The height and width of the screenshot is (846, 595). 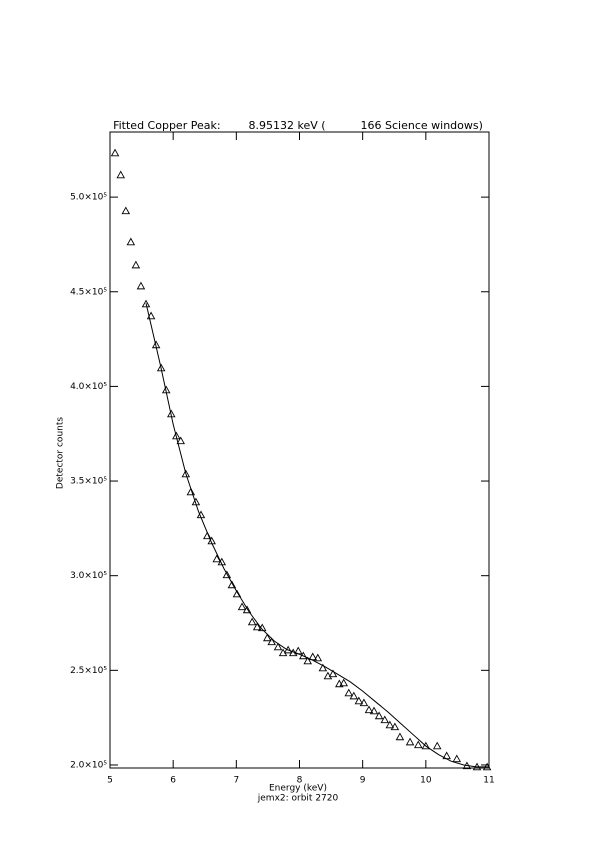 What do you see at coordinates (88, 576) in the screenshot?
I see `y-tick-label: 3.0×10⁵` at bounding box center [88, 576].